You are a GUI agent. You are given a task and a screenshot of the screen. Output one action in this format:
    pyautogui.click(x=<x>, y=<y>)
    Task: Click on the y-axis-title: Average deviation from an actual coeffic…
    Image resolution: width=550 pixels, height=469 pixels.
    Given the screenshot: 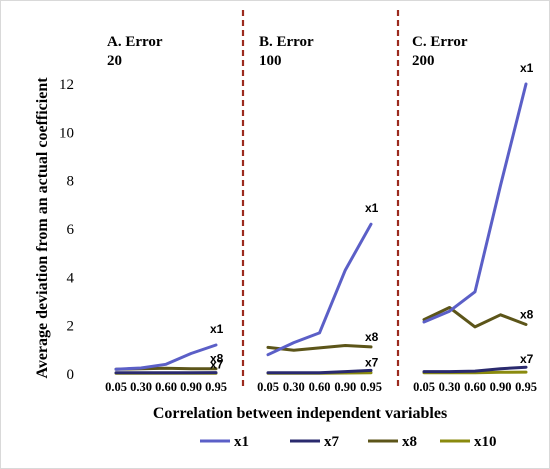 What is the action you would take?
    pyautogui.click(x=42, y=228)
    